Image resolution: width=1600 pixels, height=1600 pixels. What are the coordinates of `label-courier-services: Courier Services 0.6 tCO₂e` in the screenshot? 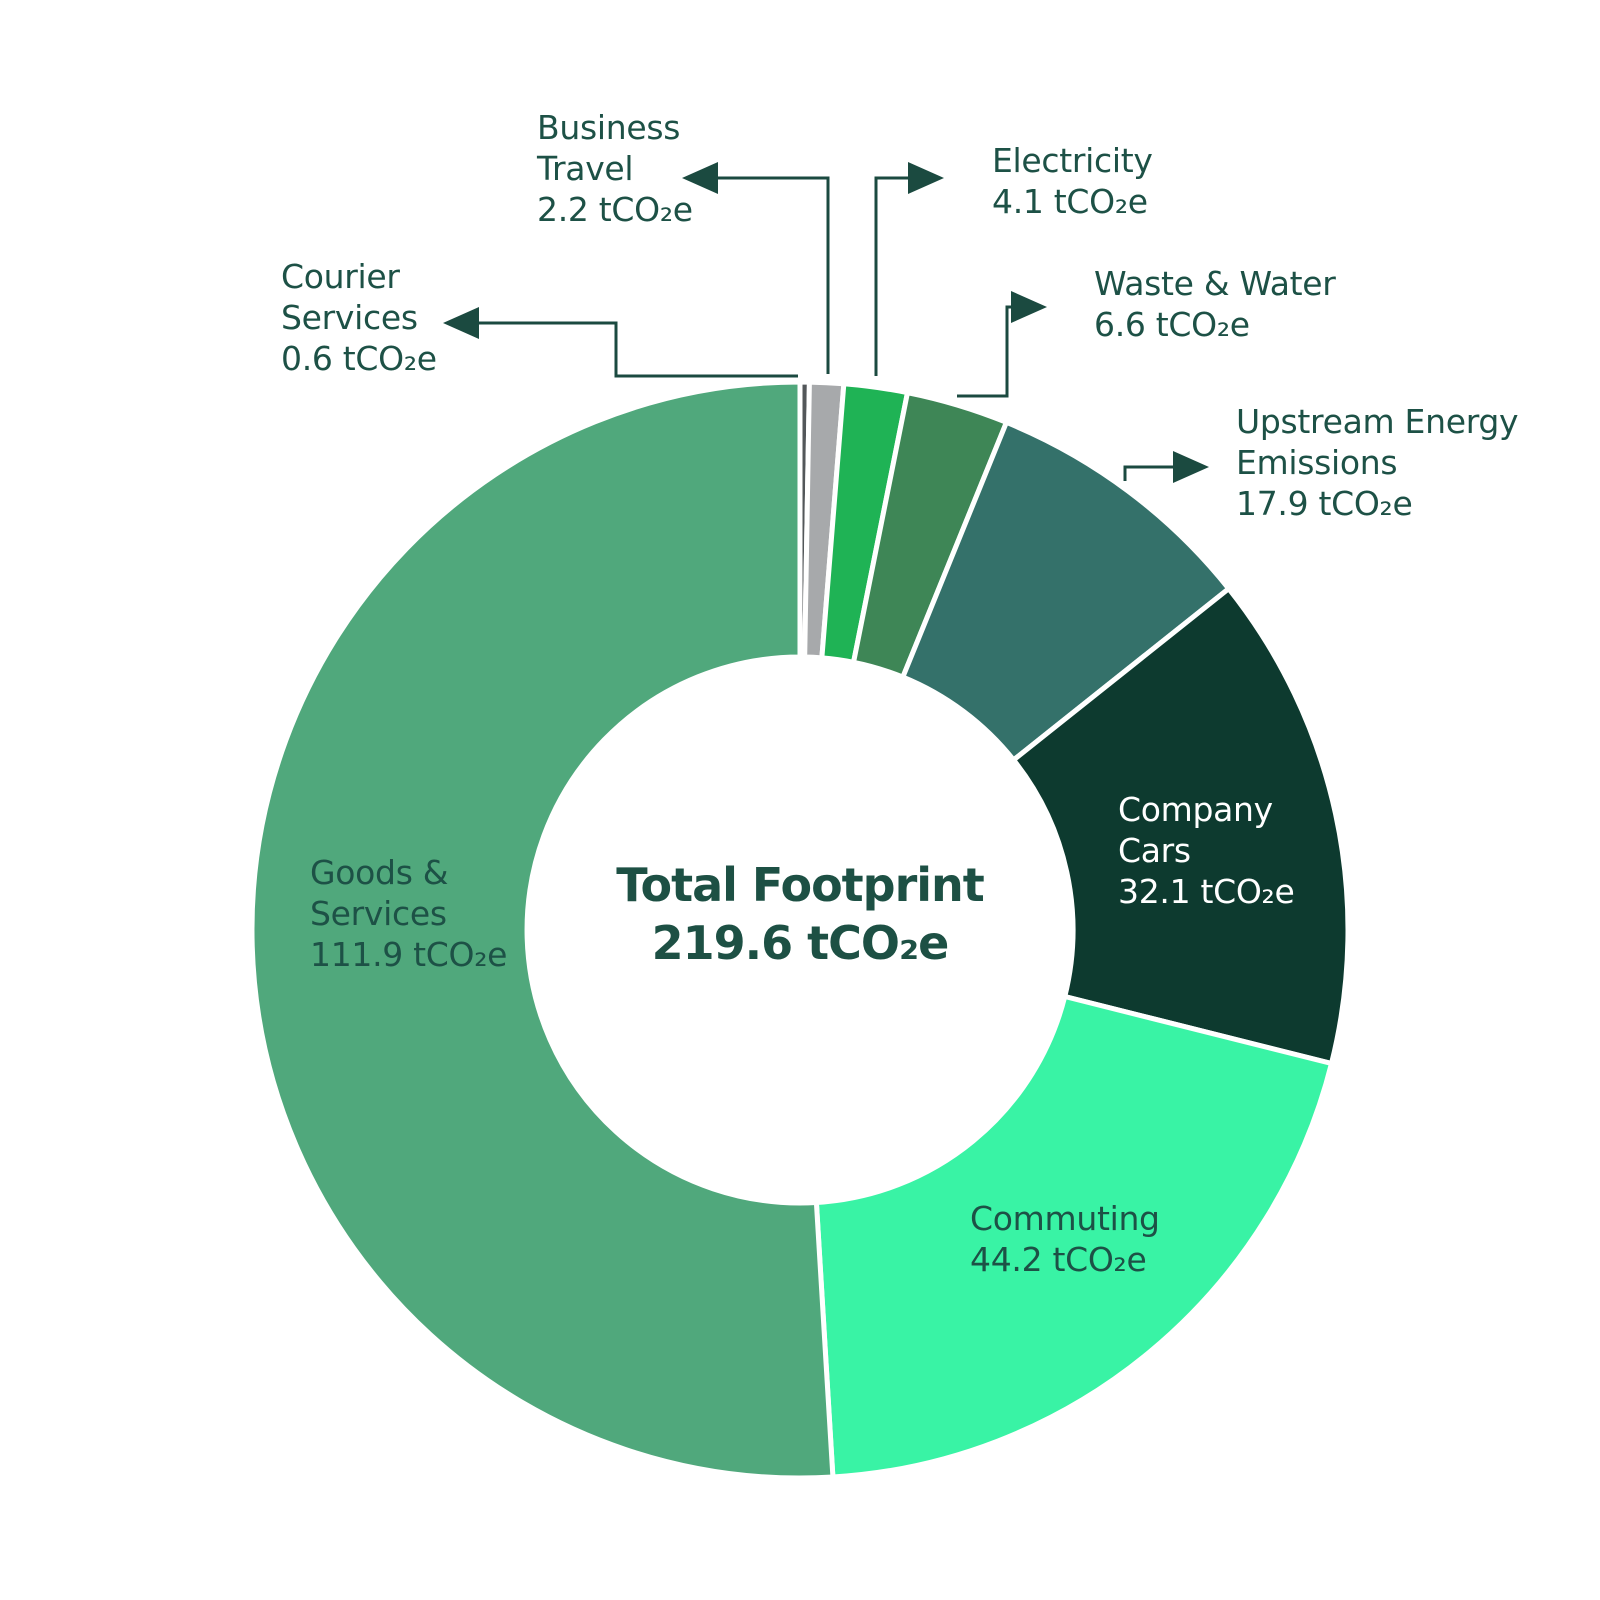 It's located at (359, 317).